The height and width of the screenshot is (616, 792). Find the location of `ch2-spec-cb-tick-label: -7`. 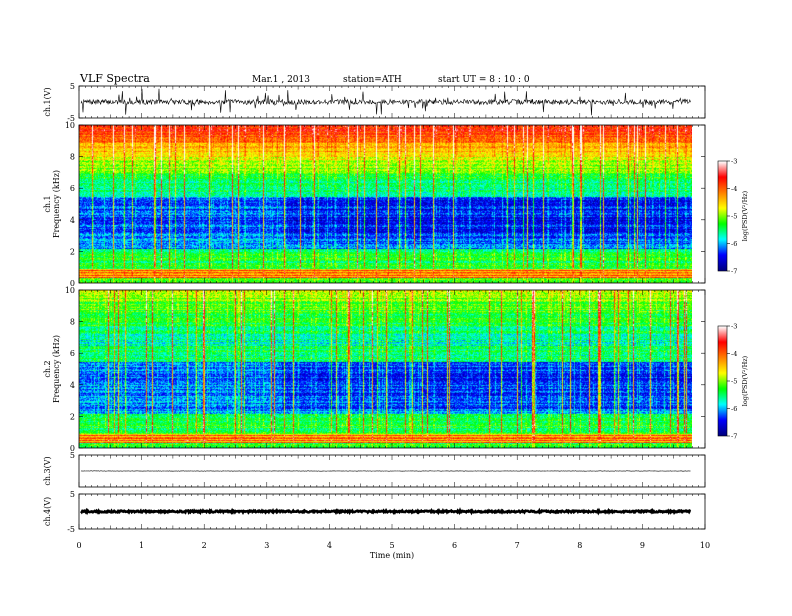

ch2-spec-cb-tick-label: -7 is located at coordinates (734, 437).